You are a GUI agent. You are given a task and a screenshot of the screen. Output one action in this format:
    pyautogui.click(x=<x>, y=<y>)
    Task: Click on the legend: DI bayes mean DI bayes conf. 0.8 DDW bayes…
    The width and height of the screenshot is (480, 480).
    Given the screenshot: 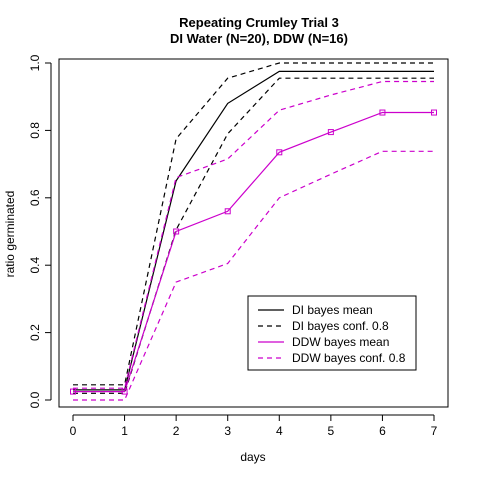 What is the action you would take?
    pyautogui.click(x=332, y=333)
    